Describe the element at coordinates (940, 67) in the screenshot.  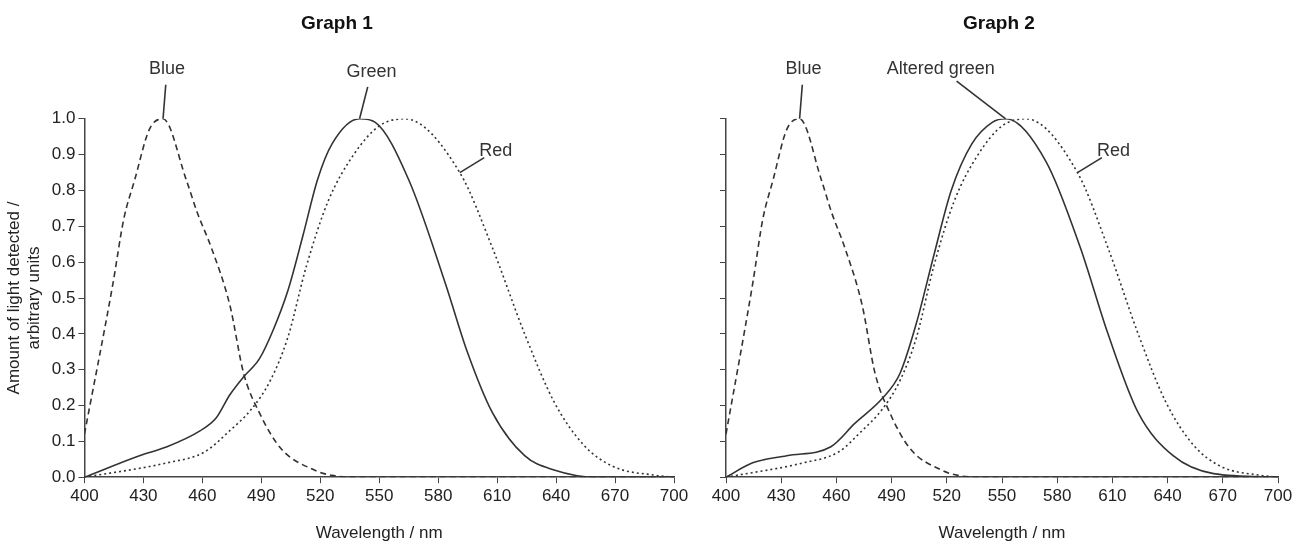
I see `text: Altered green` at that location.